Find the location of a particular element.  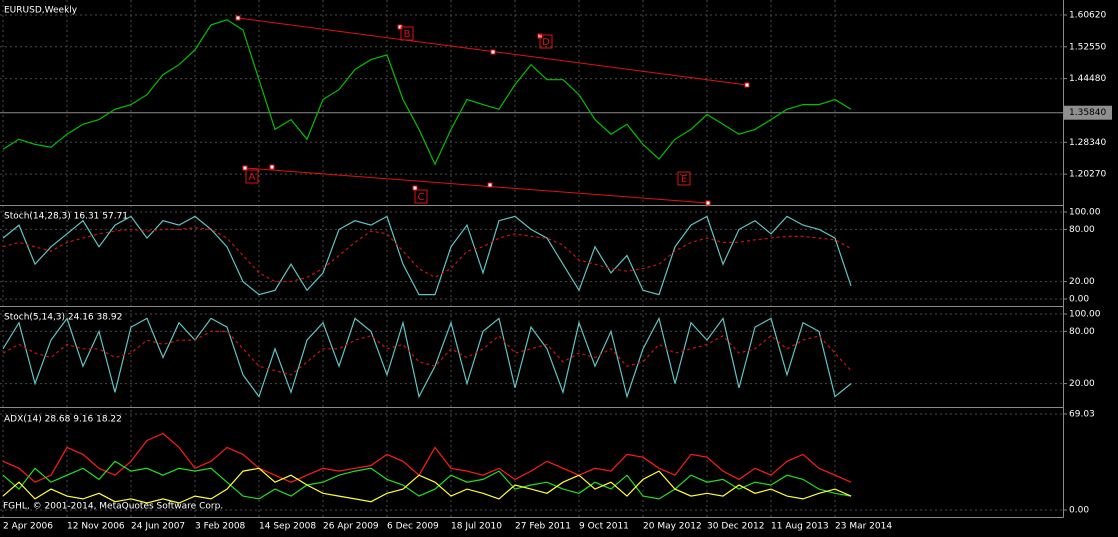

y-tick-label: 69.03 is located at coordinates (1082, 415).